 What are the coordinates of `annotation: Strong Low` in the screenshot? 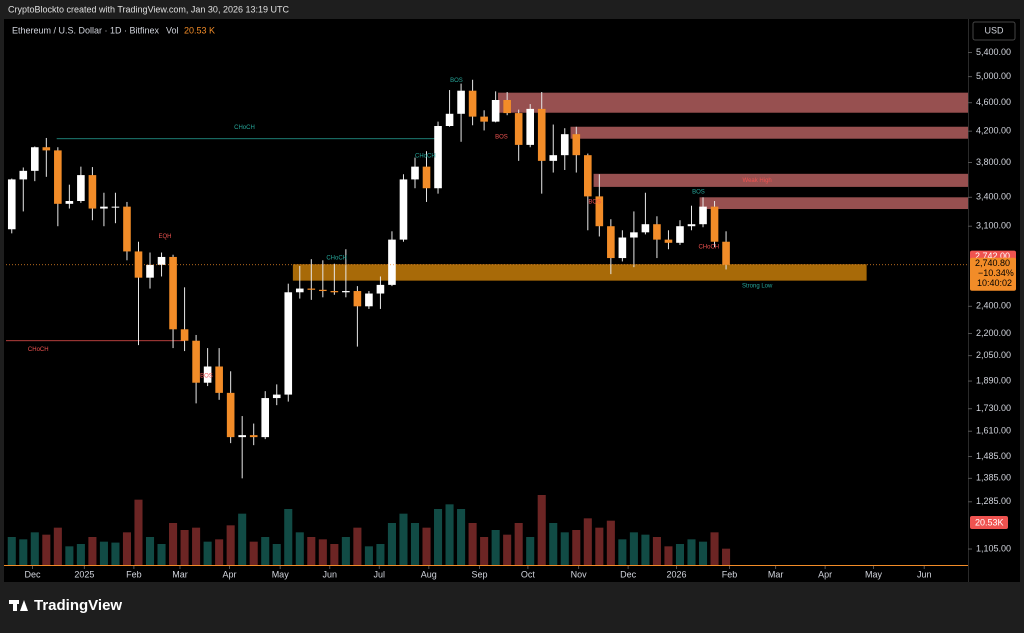 It's located at (757, 287).